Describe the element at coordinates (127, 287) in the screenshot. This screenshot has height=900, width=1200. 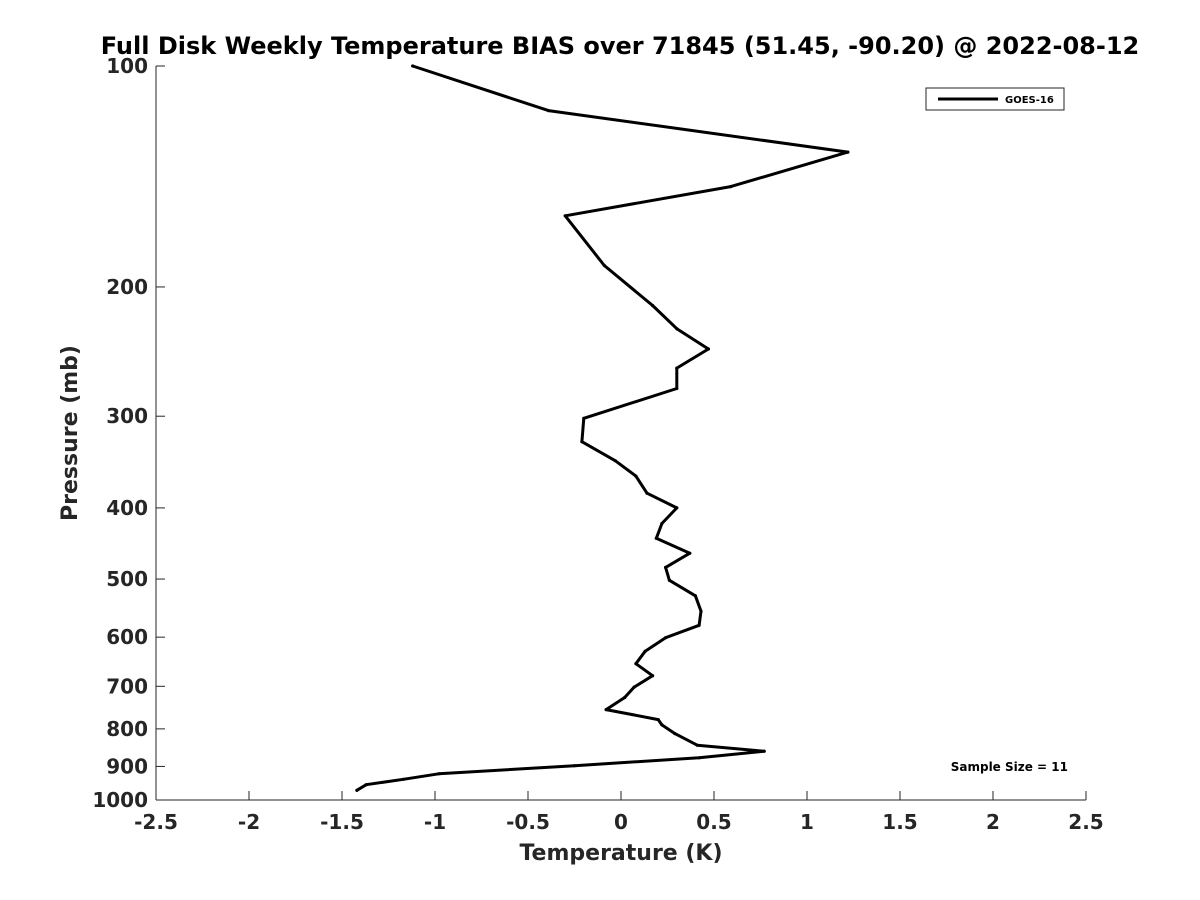
I see `y-tick-label: 200` at that location.